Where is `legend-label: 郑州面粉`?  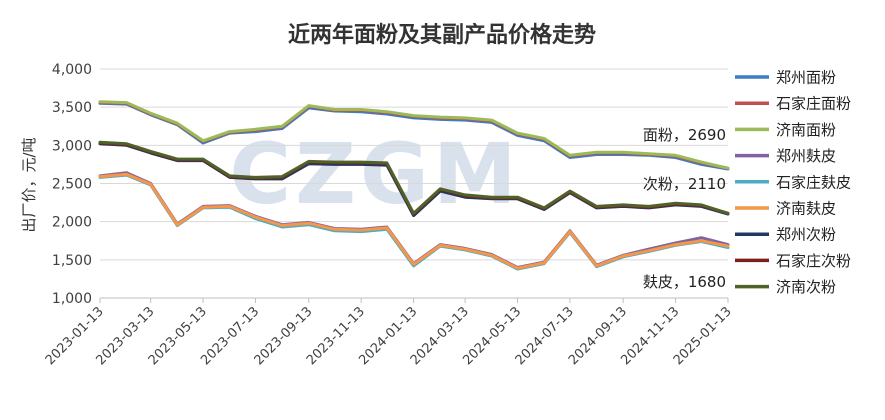
legend-label: 郑州面粉 is located at coordinates (806, 78).